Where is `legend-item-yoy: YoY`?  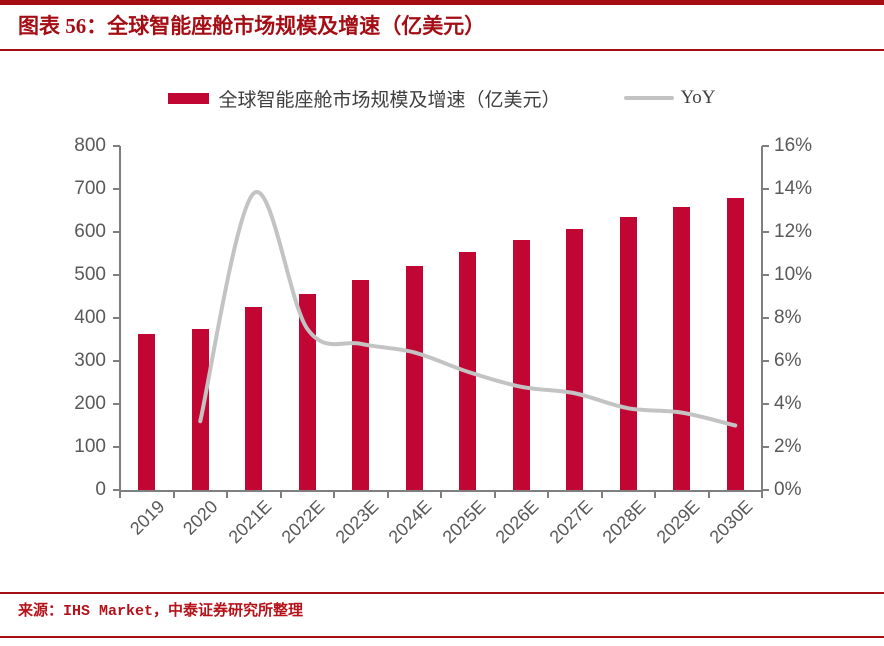 legend-item-yoy: YoY is located at coordinates (670, 98).